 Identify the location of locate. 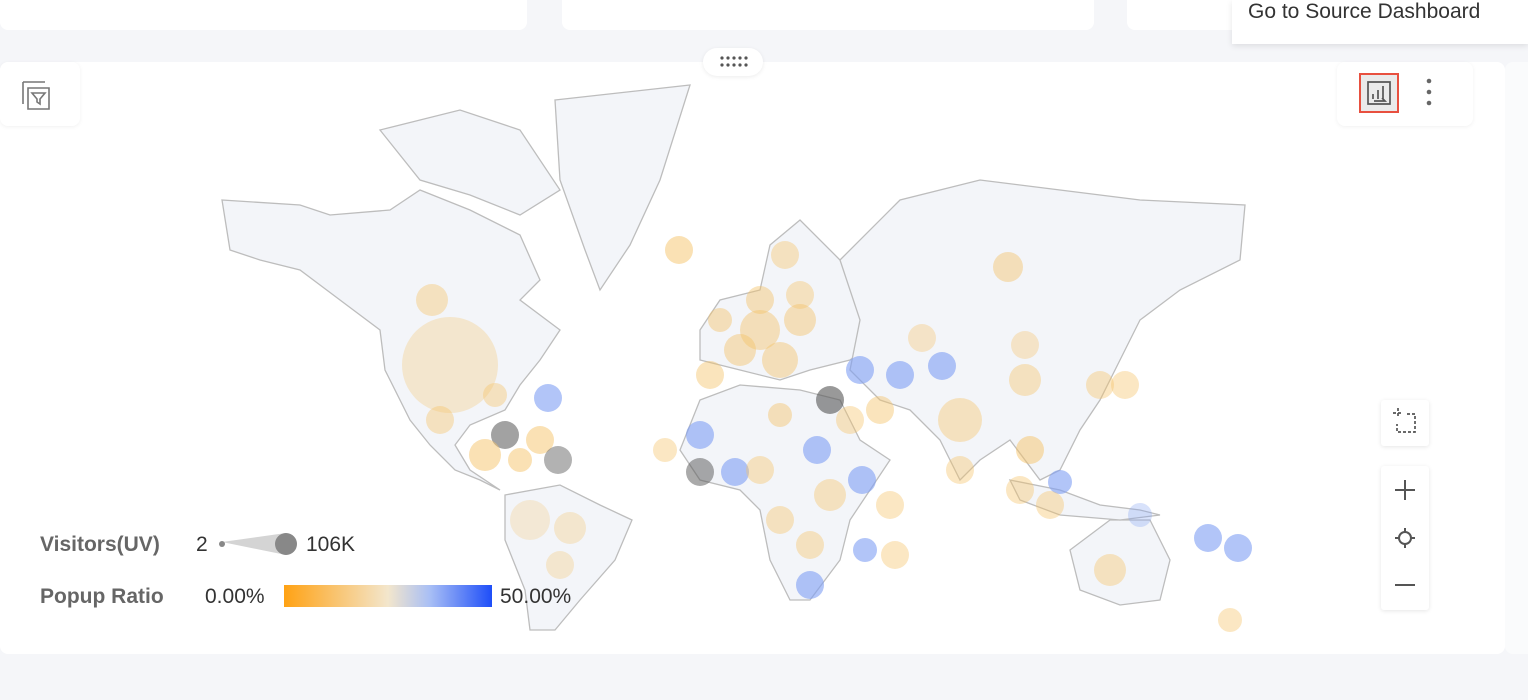
(1405, 538).